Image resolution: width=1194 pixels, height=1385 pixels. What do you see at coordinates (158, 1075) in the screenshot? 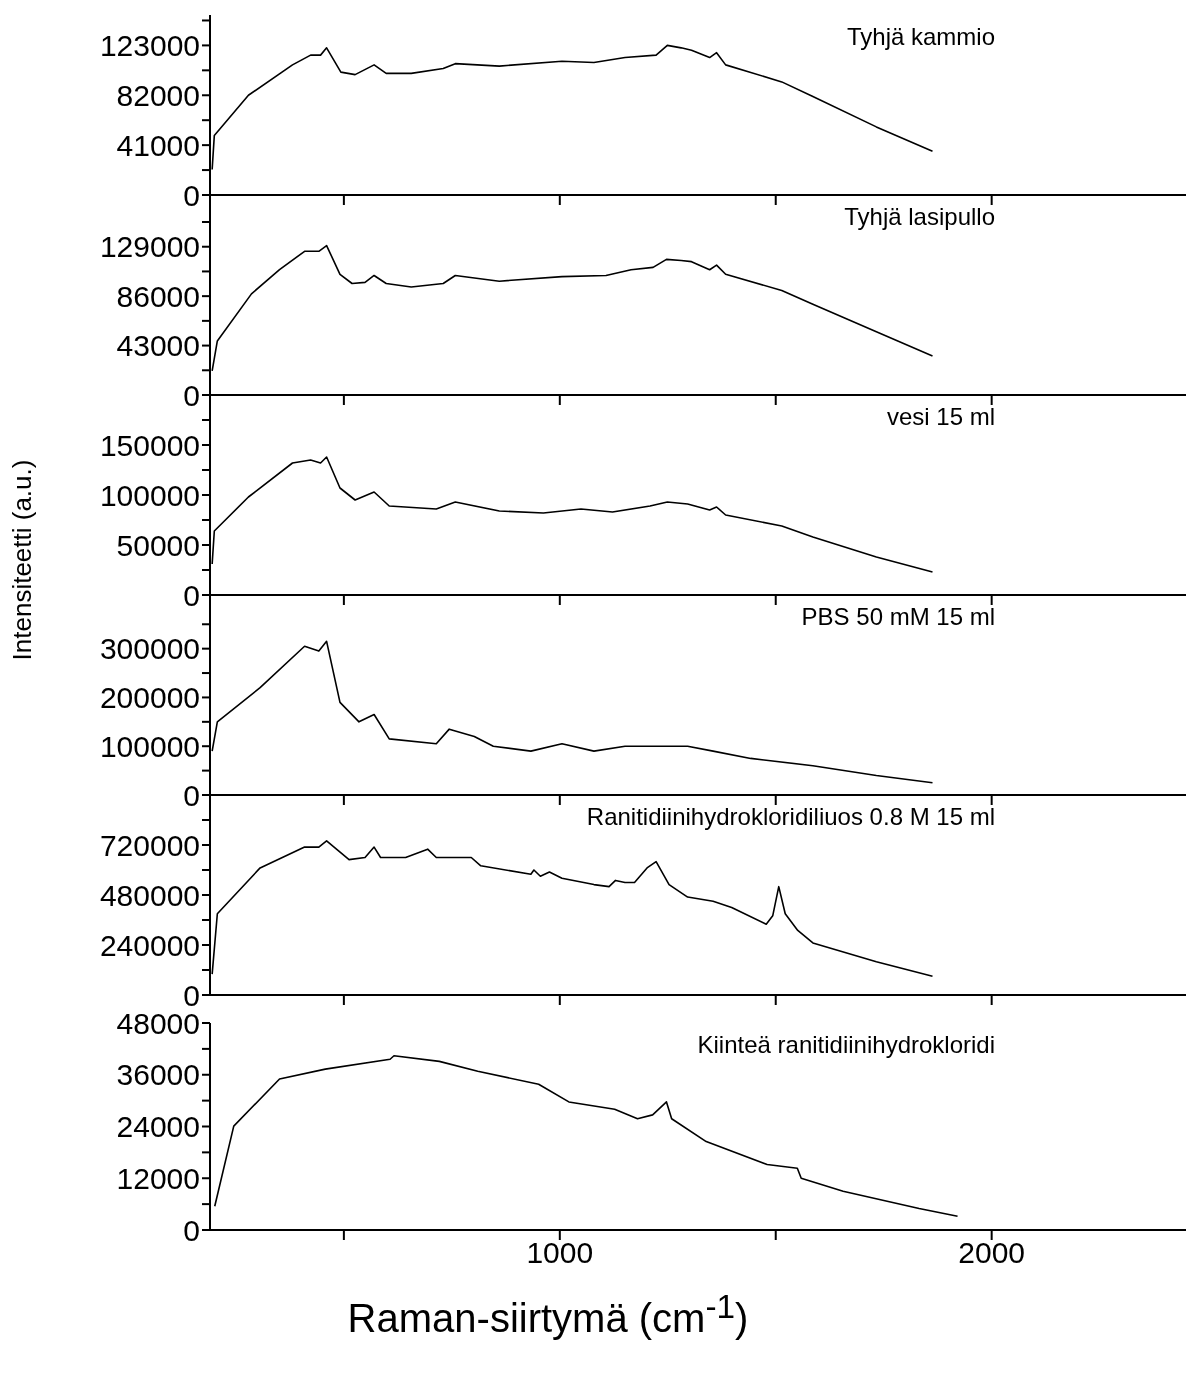
I see `y-tick-label: 36000` at bounding box center [158, 1075].